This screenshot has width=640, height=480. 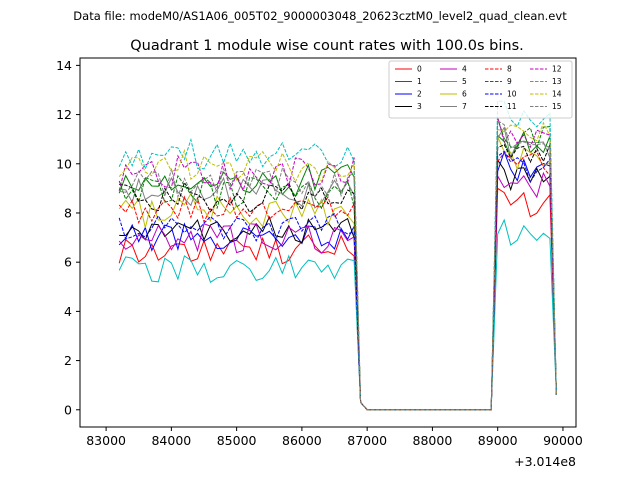 What do you see at coordinates (419, 69) in the screenshot?
I see `legend-label: 0` at bounding box center [419, 69].